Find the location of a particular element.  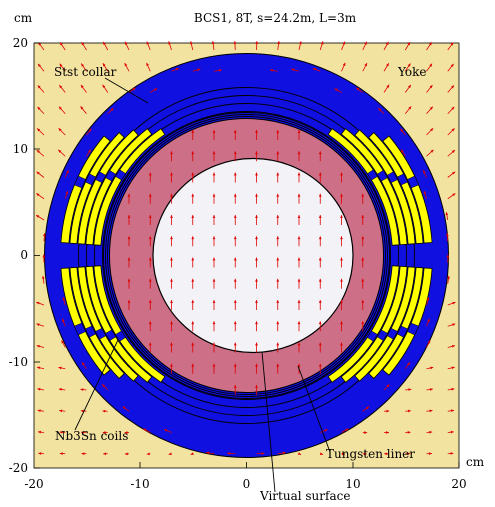

y-axis-unit: cm is located at coordinates (23, 18).